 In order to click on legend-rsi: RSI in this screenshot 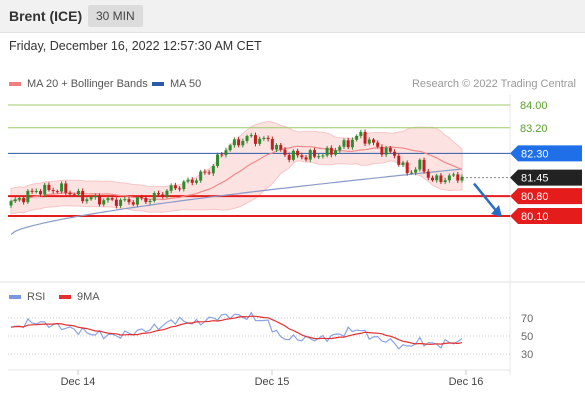, I will do `click(27, 297)`.